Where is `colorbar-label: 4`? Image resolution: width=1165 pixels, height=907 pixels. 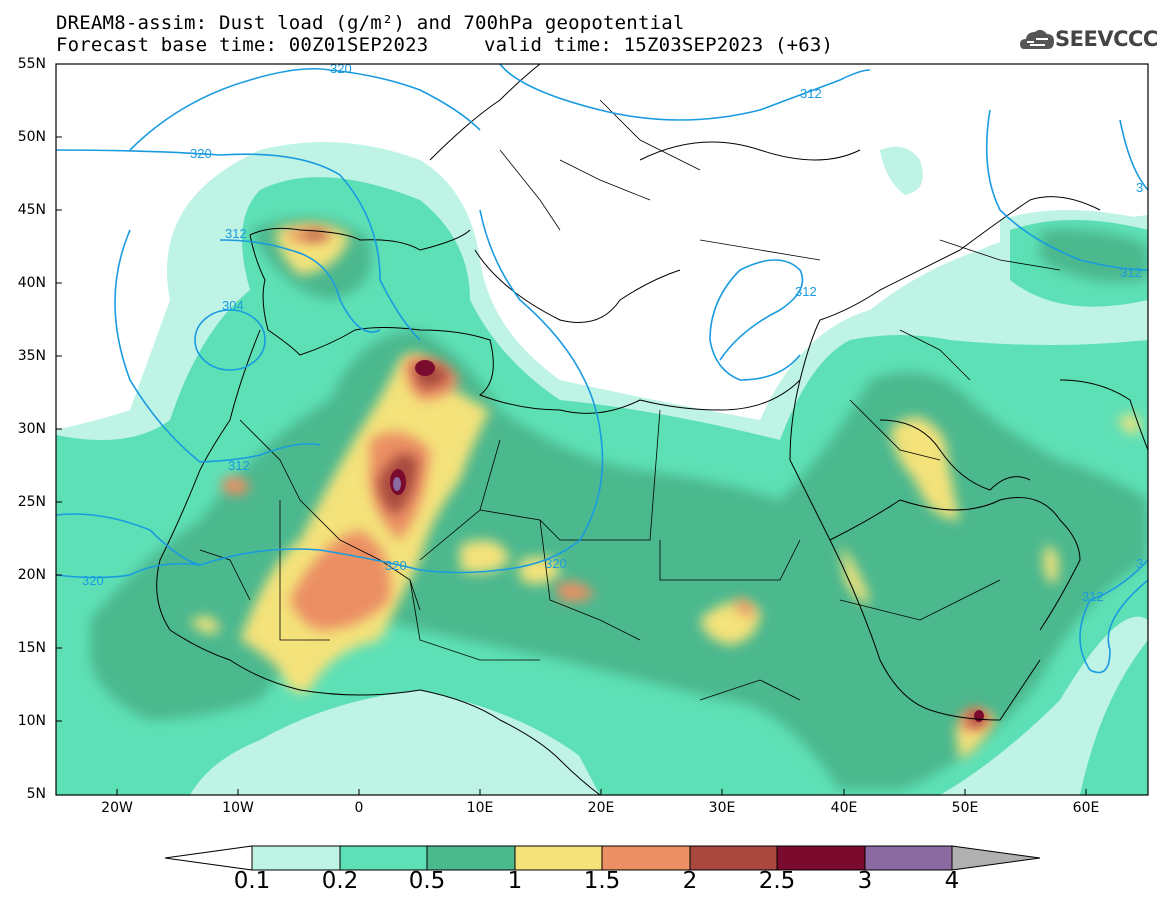 colorbar-label: 4 is located at coordinates (952, 881).